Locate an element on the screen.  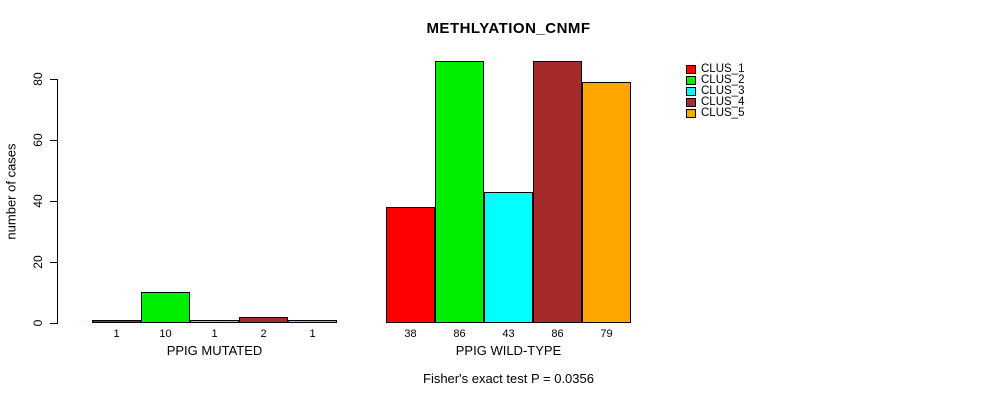
annotation-text: Fisher's exact test P = 0.0356 is located at coordinates (508, 378).